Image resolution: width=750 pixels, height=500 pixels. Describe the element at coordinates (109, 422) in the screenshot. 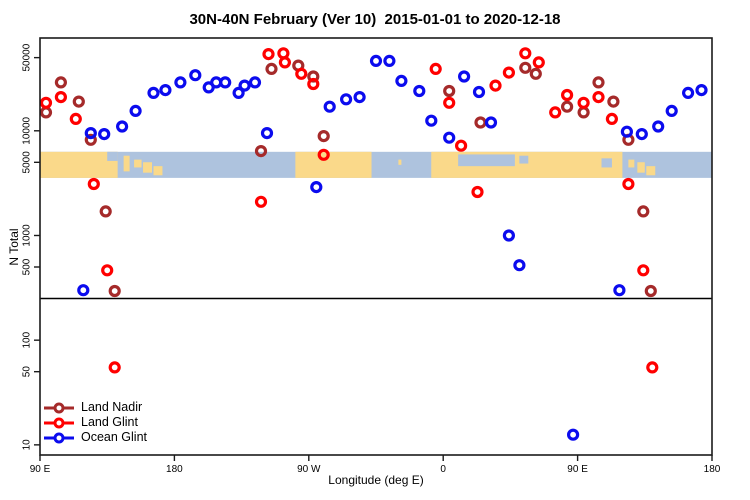

I see `legend-label: Land Glint` at that location.